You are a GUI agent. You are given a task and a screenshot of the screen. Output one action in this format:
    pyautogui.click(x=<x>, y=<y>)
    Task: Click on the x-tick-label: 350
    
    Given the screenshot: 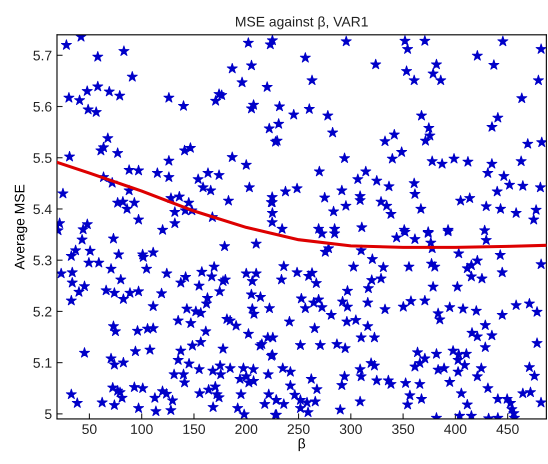 What is the action you would take?
    pyautogui.click(x=403, y=429)
    